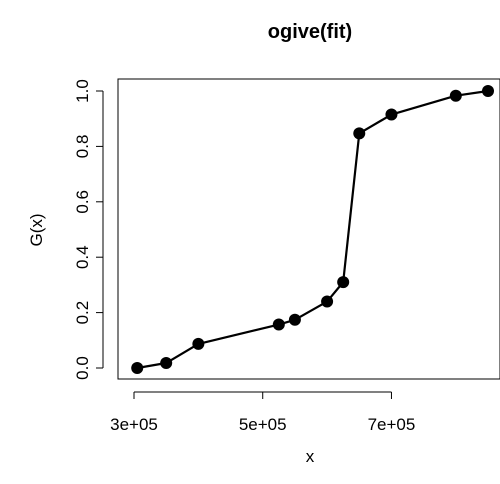 The height and width of the screenshot is (484, 500). I want to click on y-axis: 0.0 0.2 0.4 0.6 0.8 1.0, so click(88, 229).